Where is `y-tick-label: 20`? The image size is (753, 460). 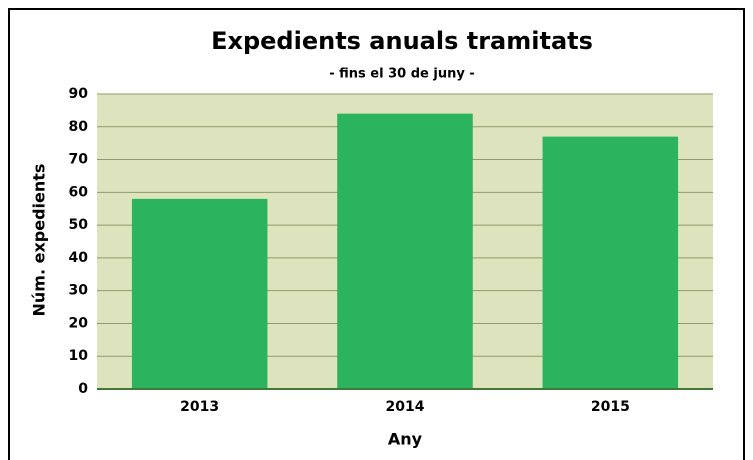 y-tick-label: 20 is located at coordinates (79, 323).